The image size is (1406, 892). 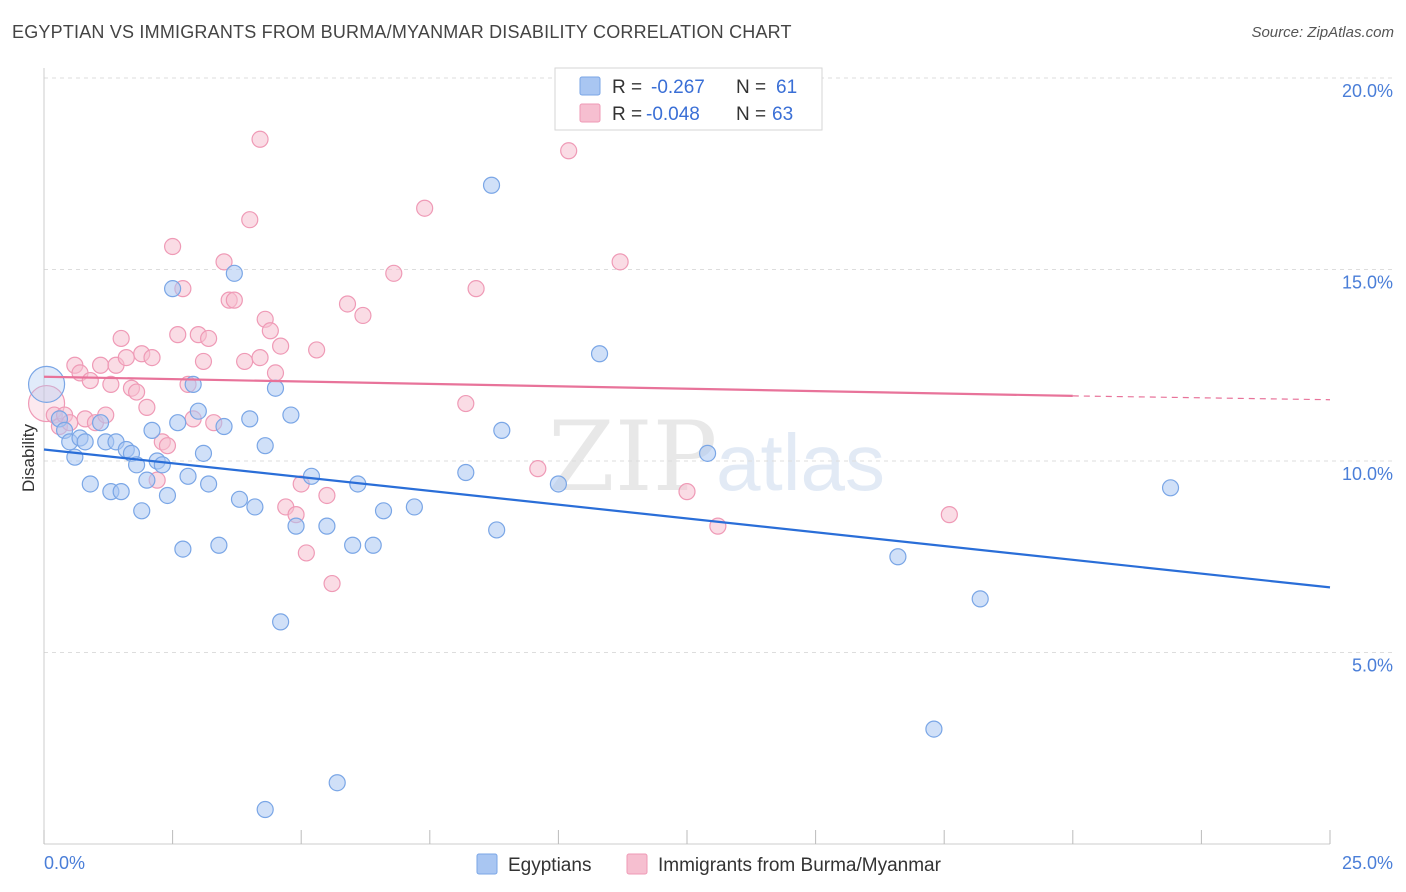 What do you see at coordinates (627, 87) in the screenshot?
I see `legend-r-label-1: R =` at bounding box center [627, 87].